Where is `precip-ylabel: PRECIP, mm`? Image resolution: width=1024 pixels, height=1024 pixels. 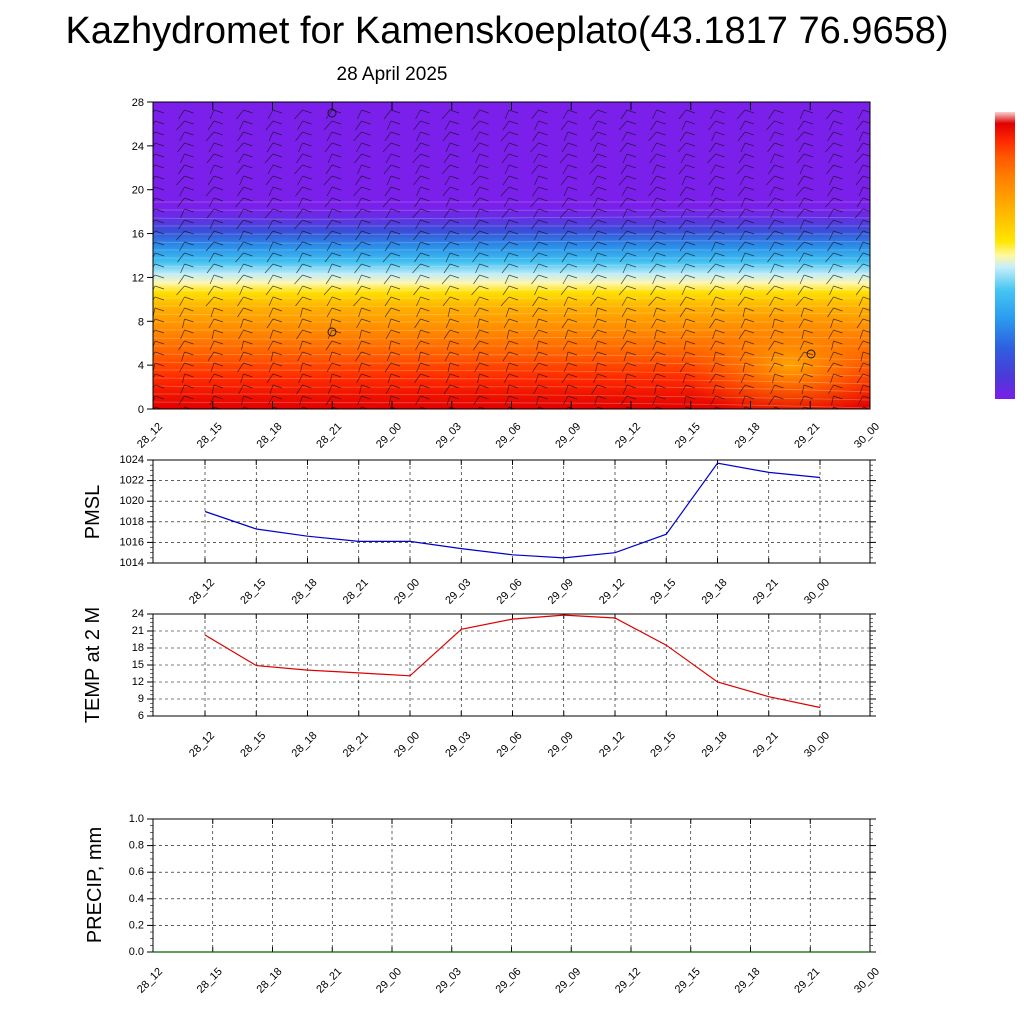
precip-ylabel: PRECIP, mm is located at coordinates (95, 885).